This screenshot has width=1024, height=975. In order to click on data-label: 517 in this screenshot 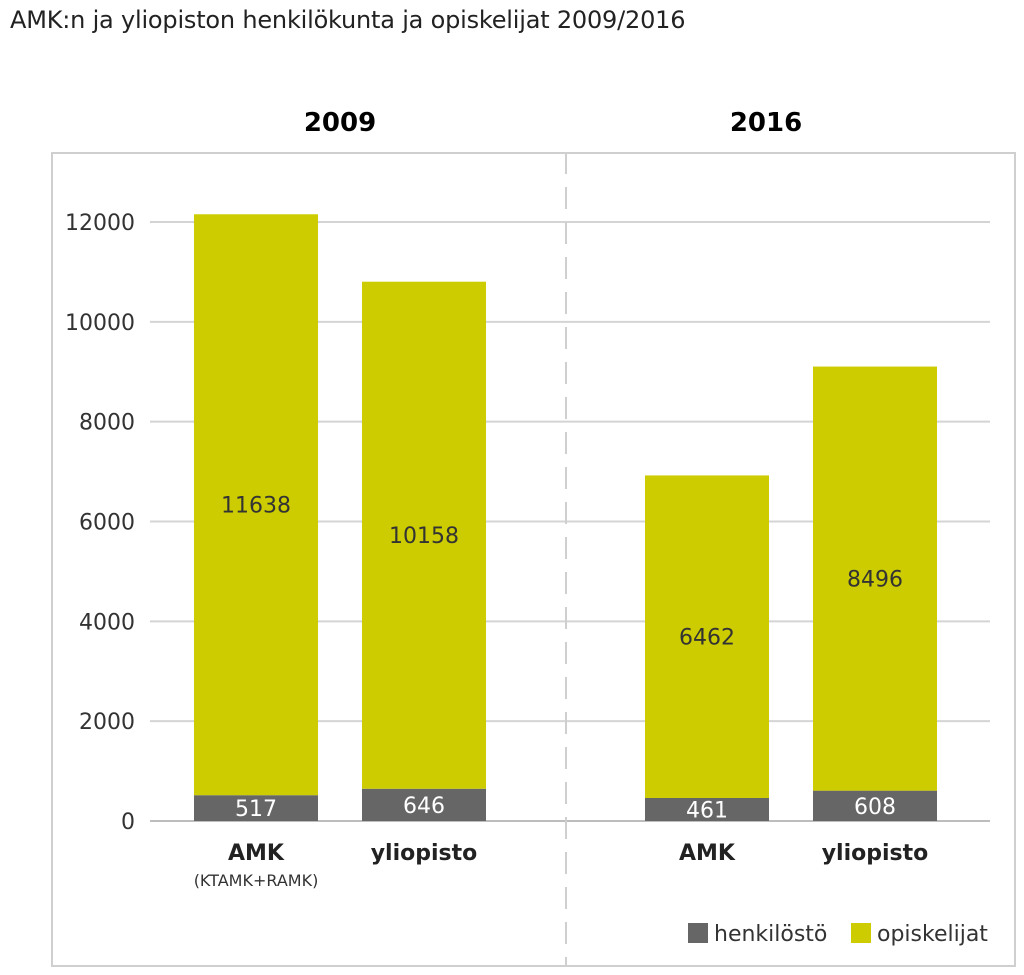, I will do `click(256, 809)`.